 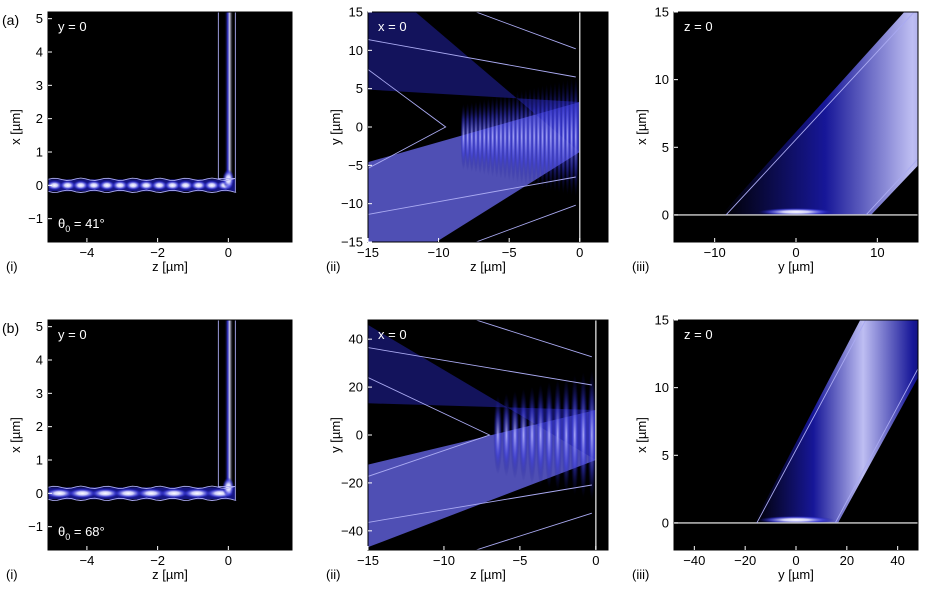 What do you see at coordinates (745, 560) in the screenshot?
I see `x-tick-label: −20` at bounding box center [745, 560].